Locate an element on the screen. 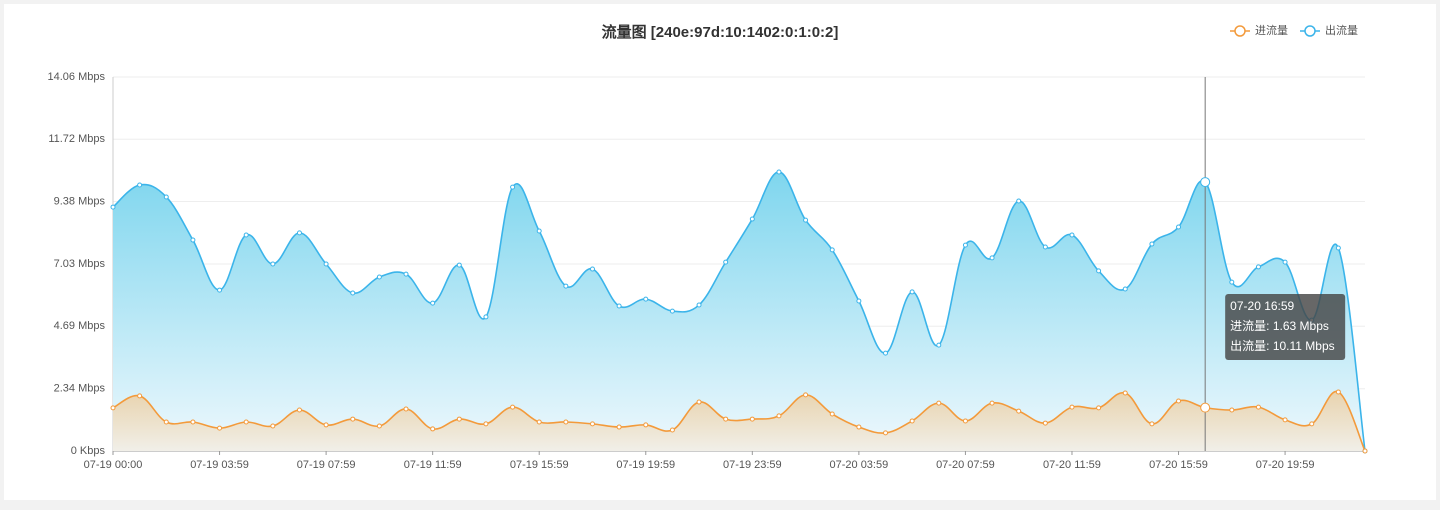 The height and width of the screenshot is (510, 1440). y-tick-label: 14.06 Mbps is located at coordinates (77, 77).